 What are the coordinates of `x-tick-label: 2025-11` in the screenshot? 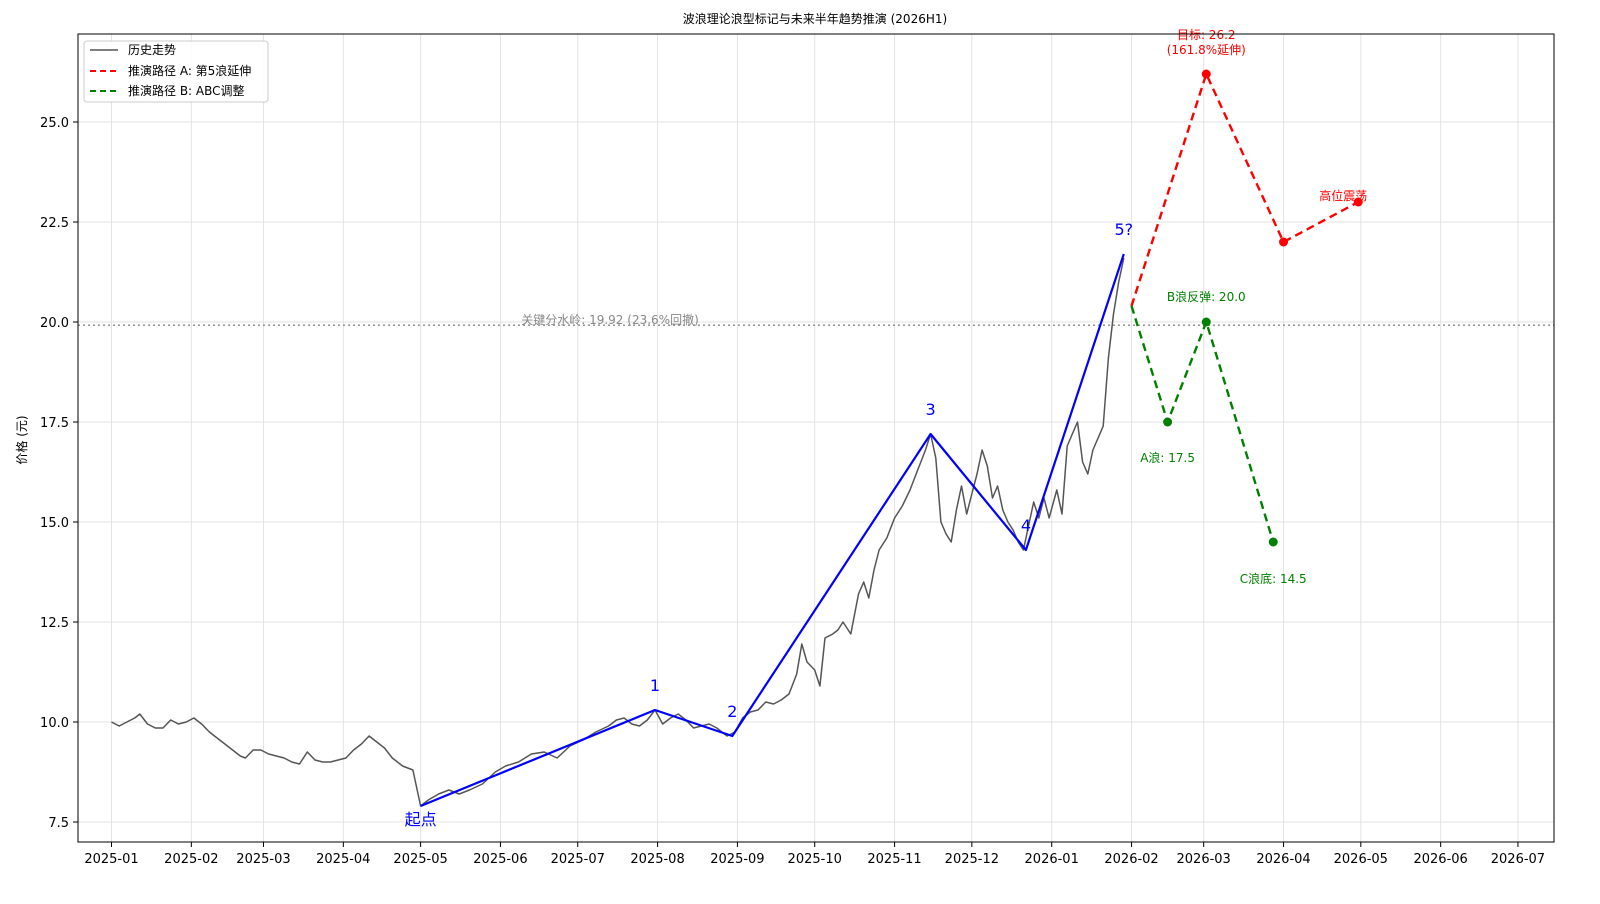 It's located at (894, 859).